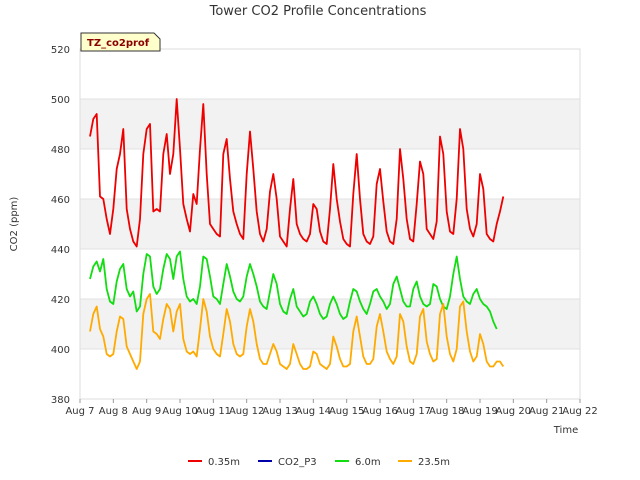  Describe the element at coordinates (179, 411) in the screenshot. I see `x-tick-label: Aug 10` at that location.